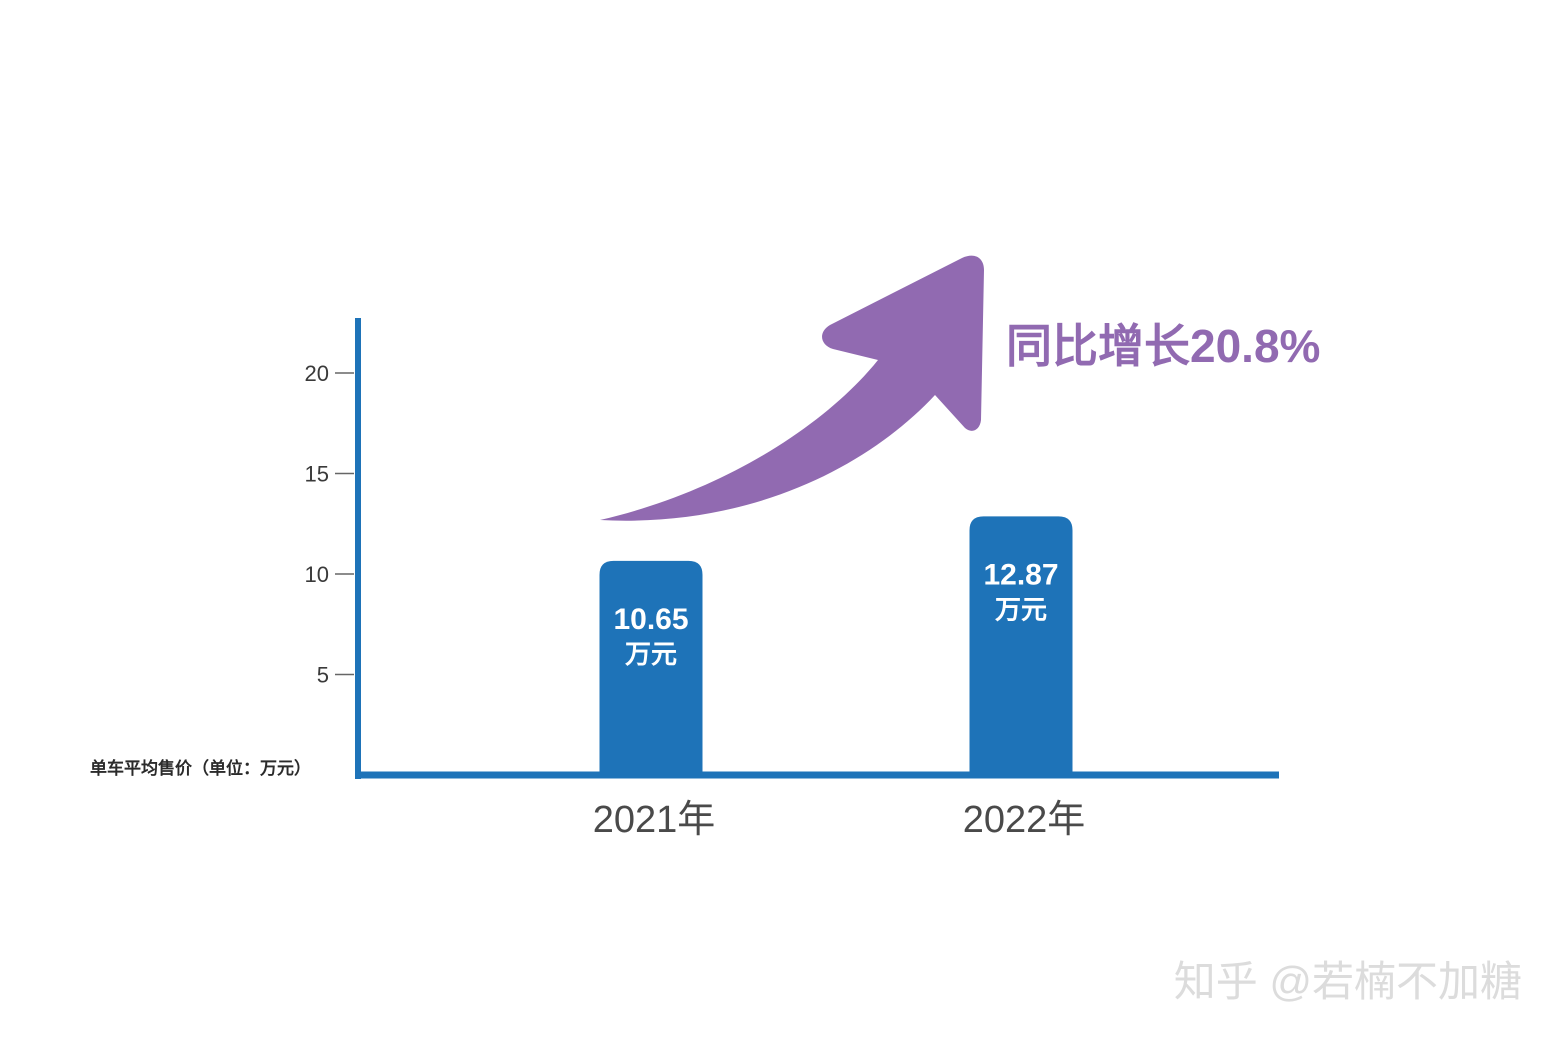 This screenshot has width=1563, height=1048. Describe the element at coordinates (1163, 346) in the screenshot. I see `growth-annotation: 同比增长20.8%` at that location.